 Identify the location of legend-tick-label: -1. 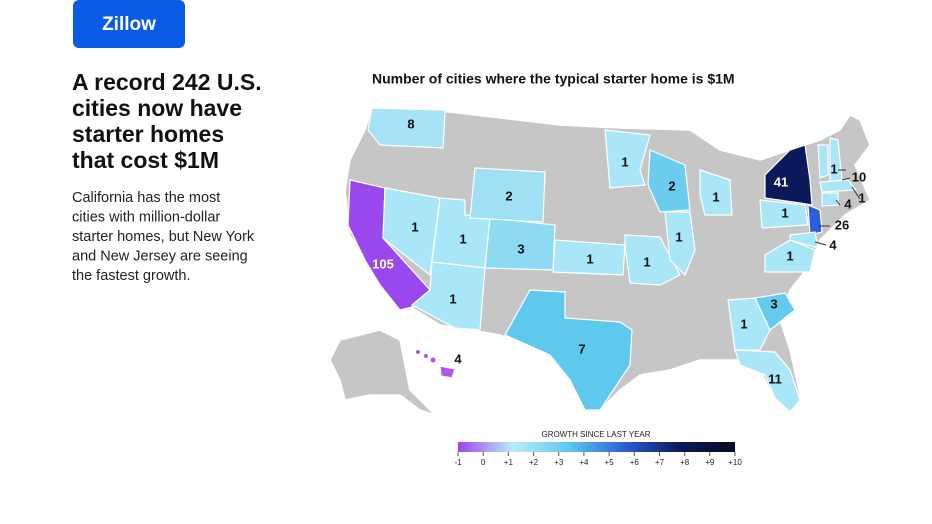
(458, 462).